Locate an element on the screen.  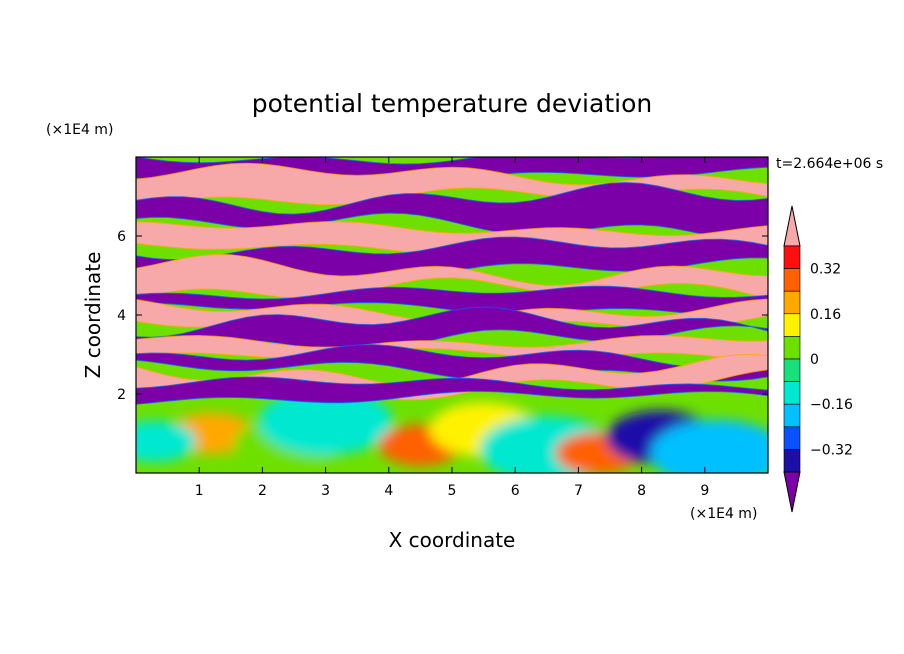
x-tick-label: 9 is located at coordinates (704, 491).